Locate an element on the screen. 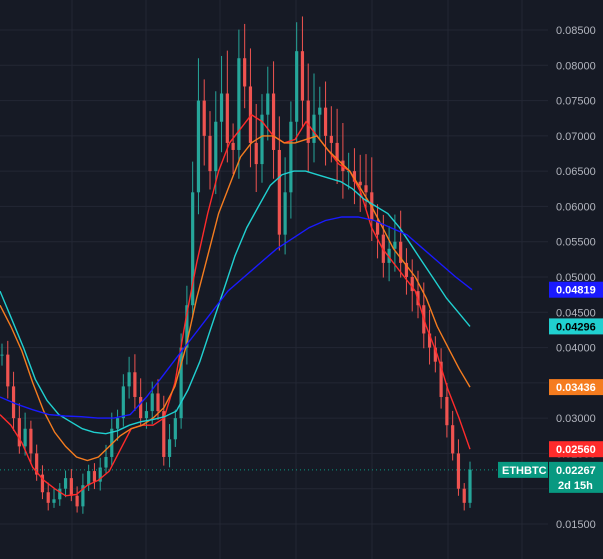  y-tick-label: 0.06000 is located at coordinates (576, 207).